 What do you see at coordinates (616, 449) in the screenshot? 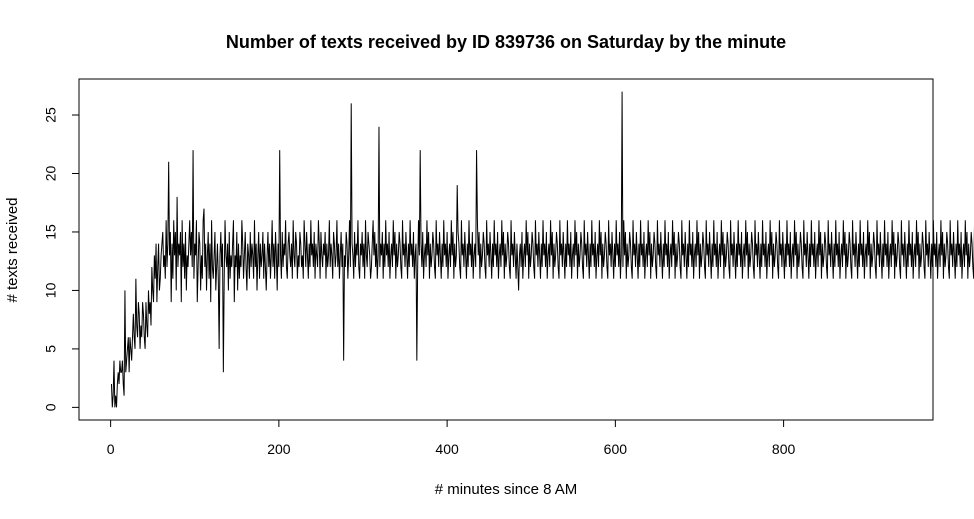
I see `x-tick-label: 600` at bounding box center [616, 449].